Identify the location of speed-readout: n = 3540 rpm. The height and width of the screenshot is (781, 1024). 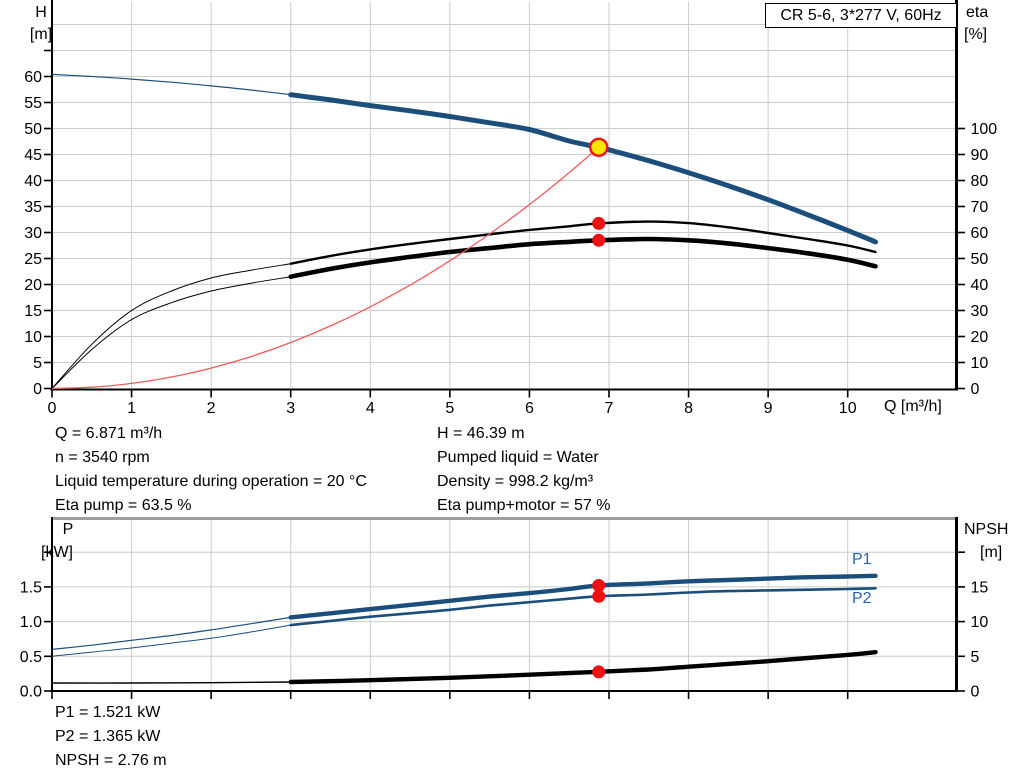
(102, 457).